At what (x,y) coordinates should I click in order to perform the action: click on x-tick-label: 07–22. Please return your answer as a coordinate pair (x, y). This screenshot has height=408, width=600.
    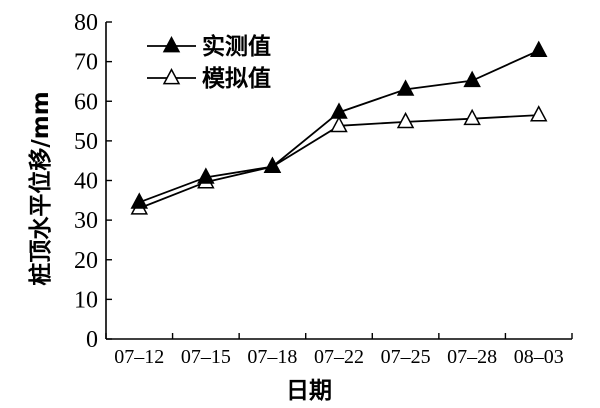
    Looking at the image, I should click on (339, 357).